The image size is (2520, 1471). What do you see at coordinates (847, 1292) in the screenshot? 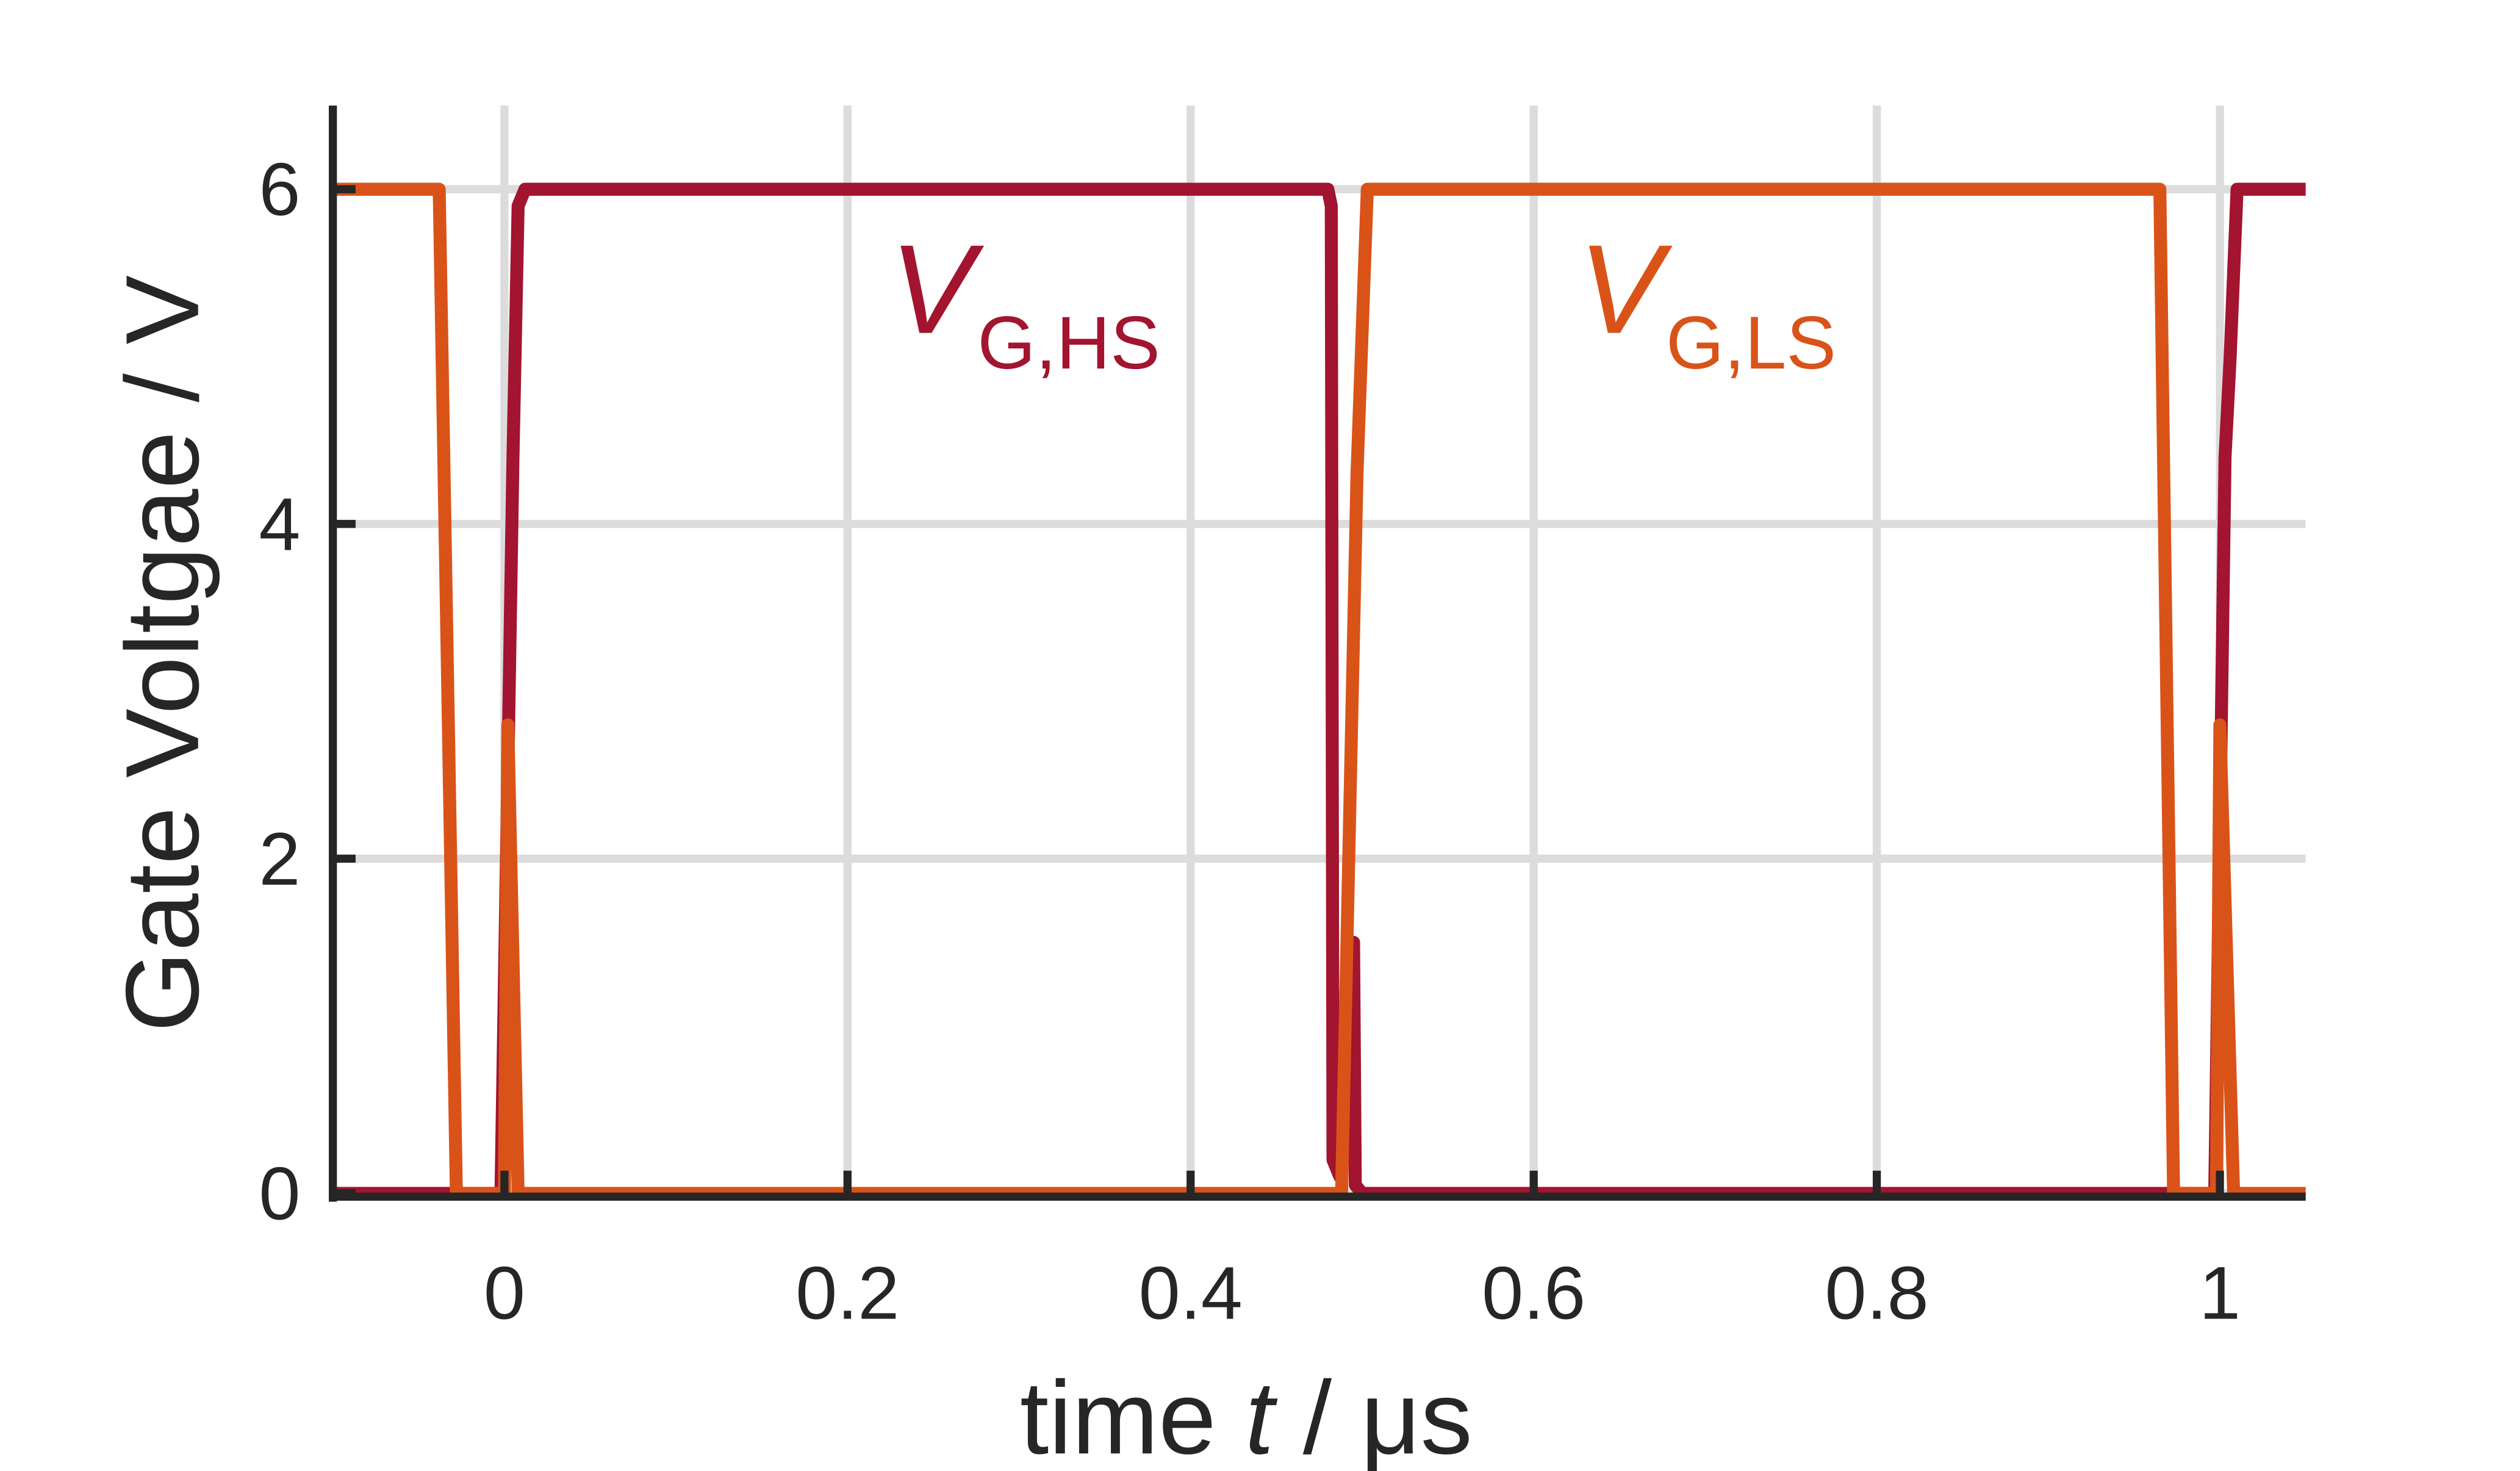
I see `x-tick-label: 0.2` at bounding box center [847, 1292].